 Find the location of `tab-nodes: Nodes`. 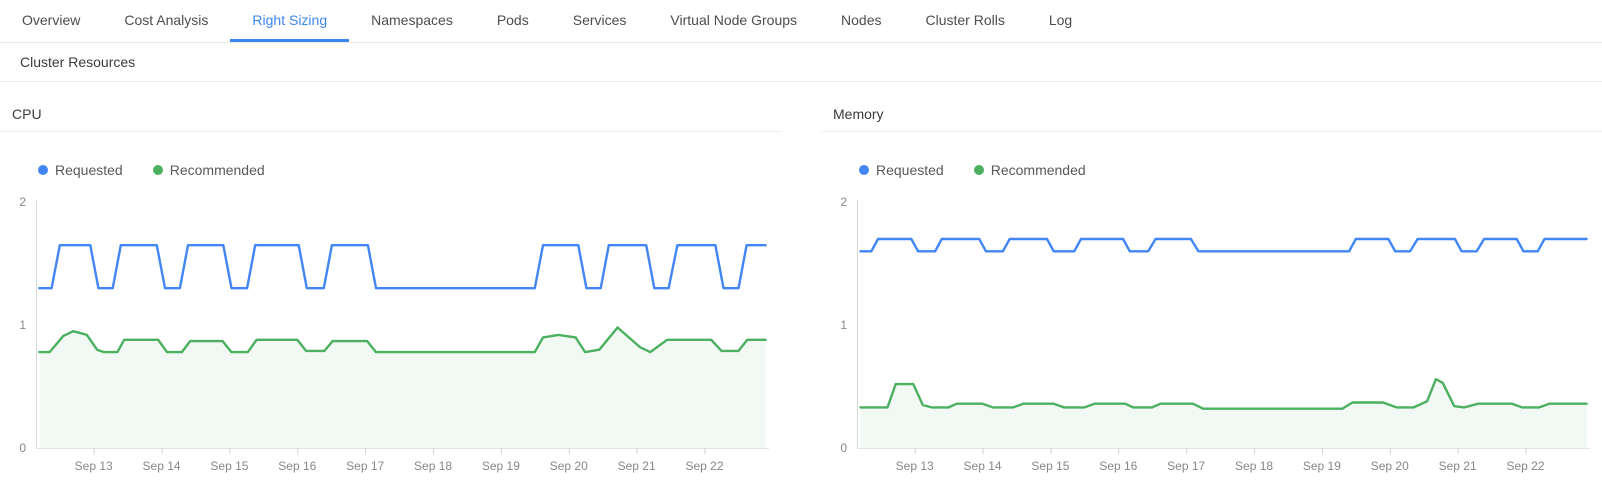

tab-nodes: Nodes is located at coordinates (861, 19).